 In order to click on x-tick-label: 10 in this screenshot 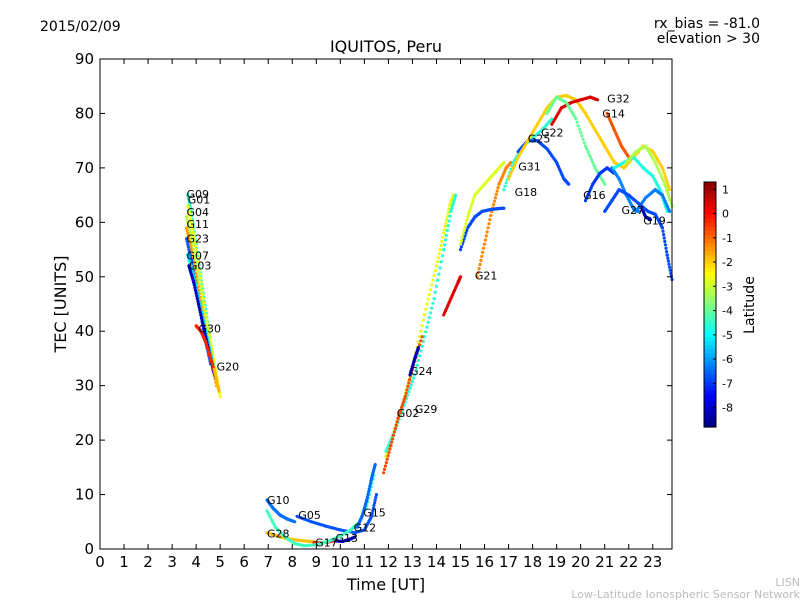, I will do `click(340, 562)`.